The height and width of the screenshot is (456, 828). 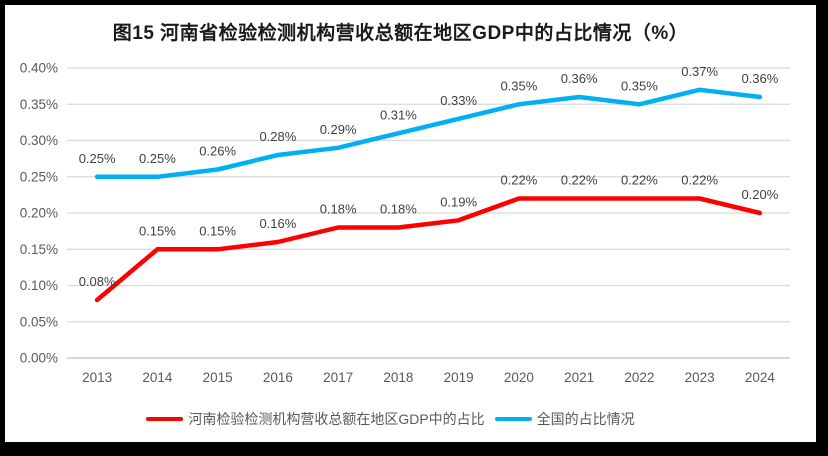 I want to click on data-label-national: 0.33%, so click(x=458, y=100).